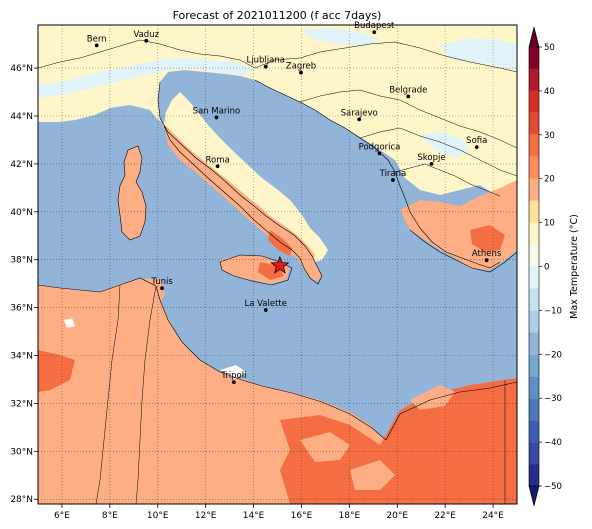  What do you see at coordinates (21, 500) in the screenshot?
I see `lat-tick-label: 28°N` at bounding box center [21, 500].